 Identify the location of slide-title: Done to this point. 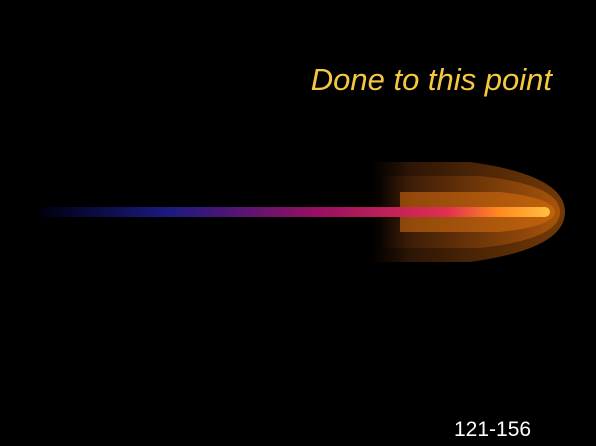
(431, 79).